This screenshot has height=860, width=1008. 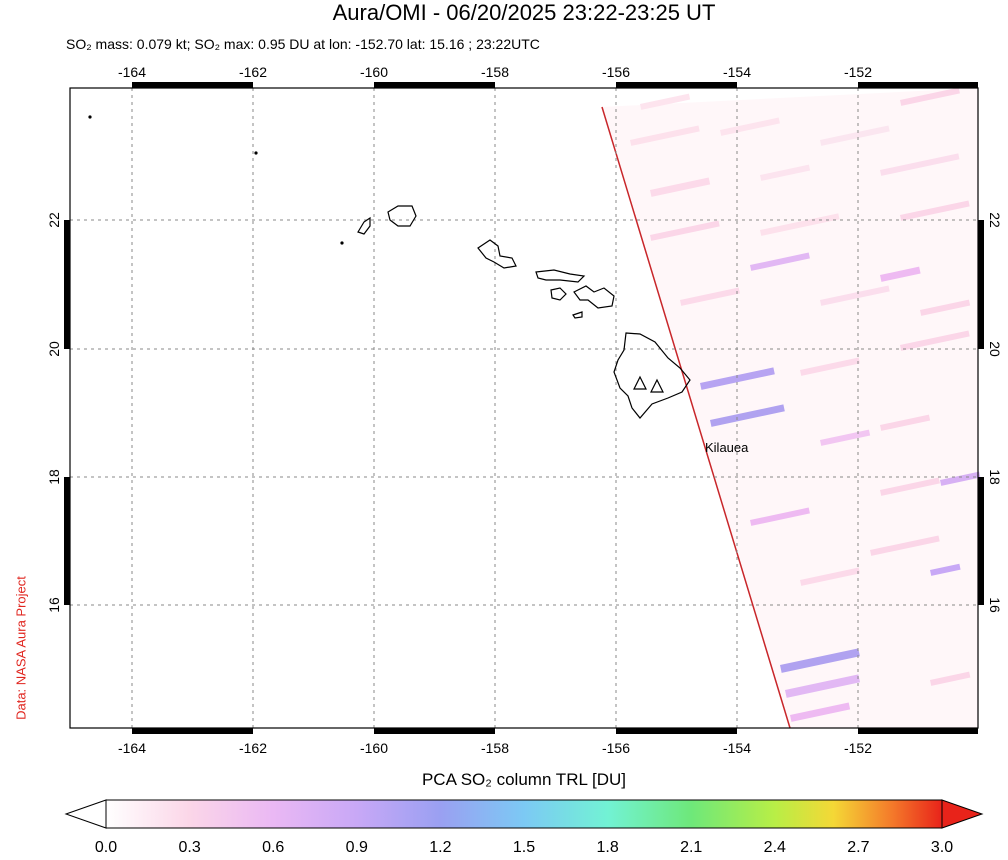 What do you see at coordinates (558, 294) in the screenshot?
I see `island-lanai` at bounding box center [558, 294].